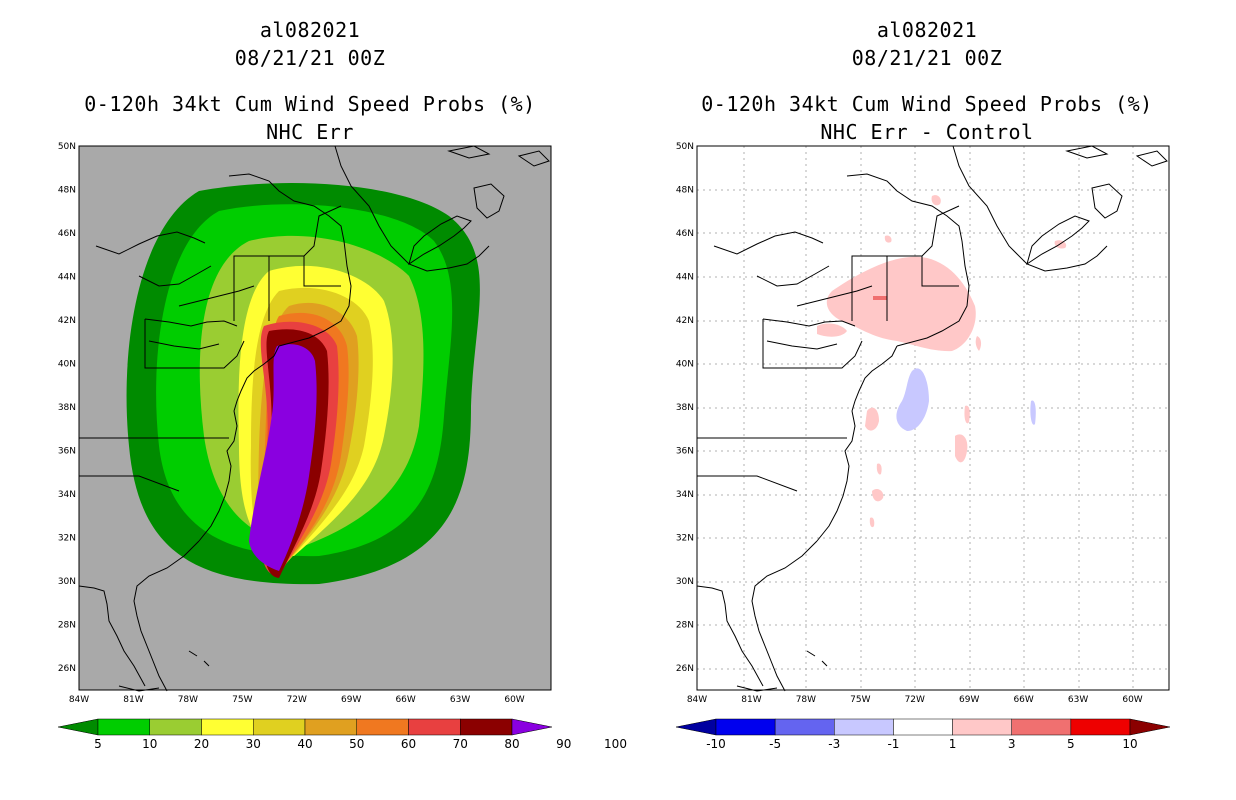 Image resolution: width=1236 pixels, height=800 pixels. I want to click on left-lat-label-36N: 36N, so click(67, 452).